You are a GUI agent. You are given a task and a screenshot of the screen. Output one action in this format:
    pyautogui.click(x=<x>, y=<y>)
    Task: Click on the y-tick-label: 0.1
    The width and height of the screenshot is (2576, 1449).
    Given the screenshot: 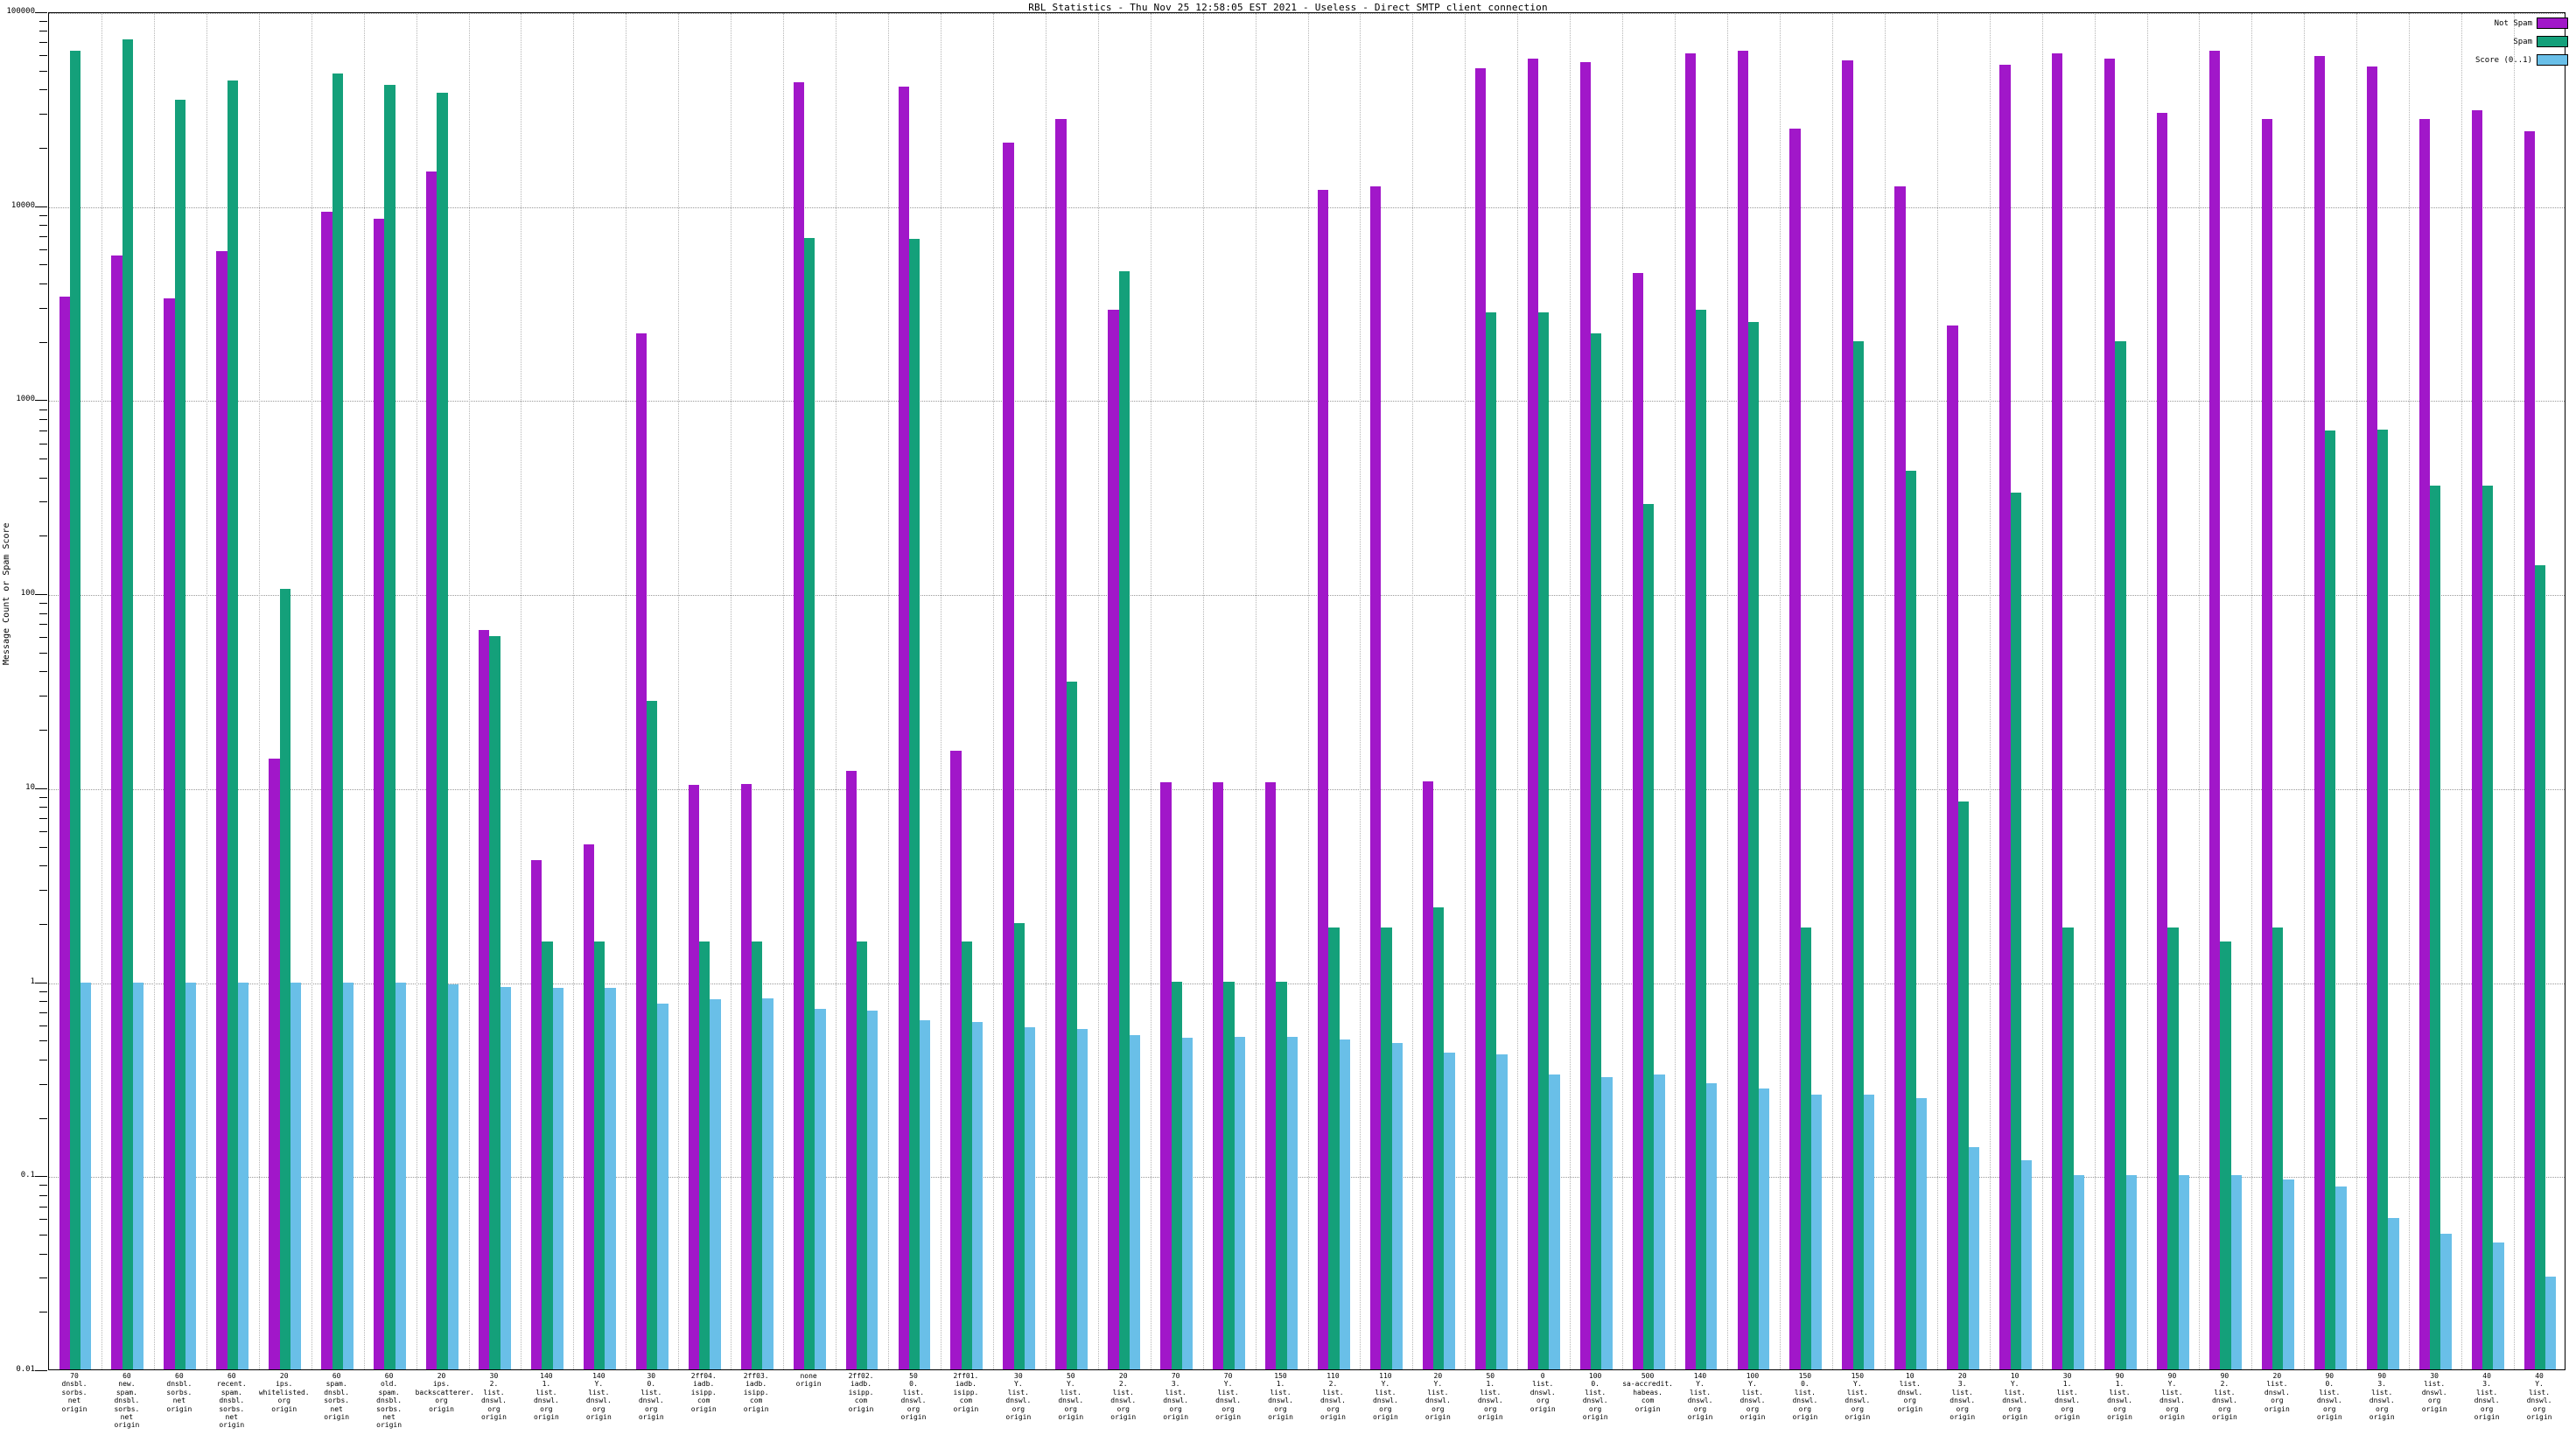 What is the action you would take?
    pyautogui.click(x=27, y=1175)
    